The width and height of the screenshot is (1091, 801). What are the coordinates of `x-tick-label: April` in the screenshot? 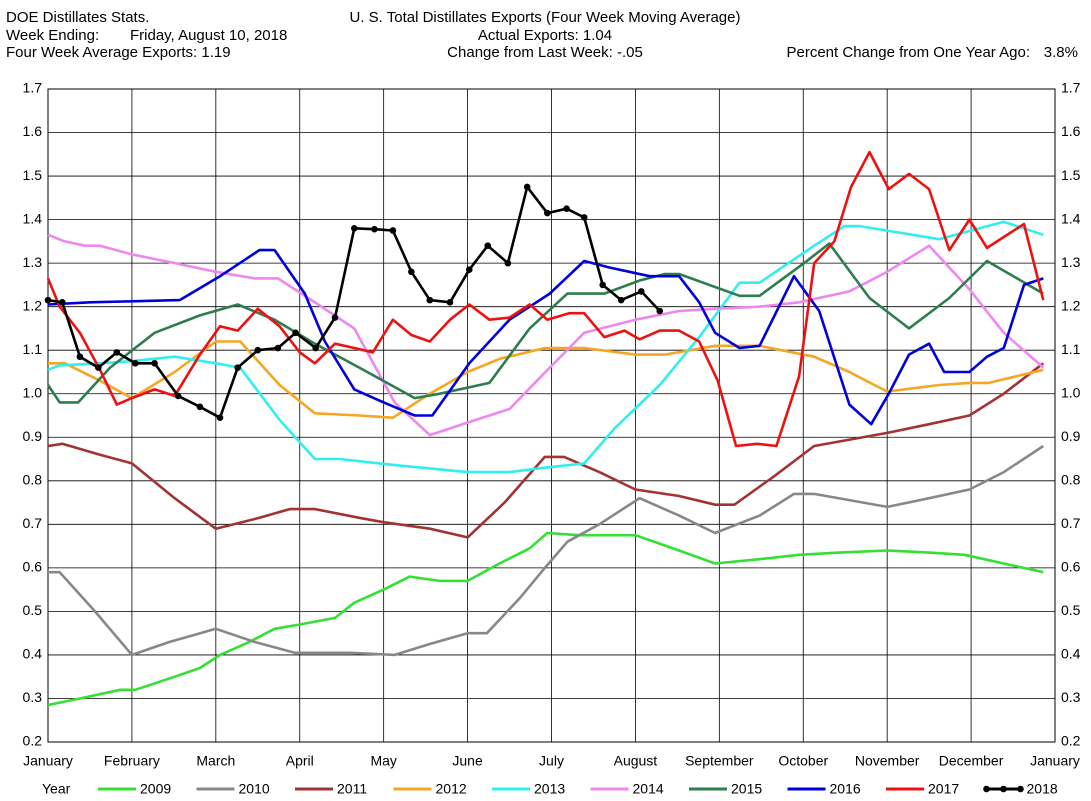 It's located at (300, 761).